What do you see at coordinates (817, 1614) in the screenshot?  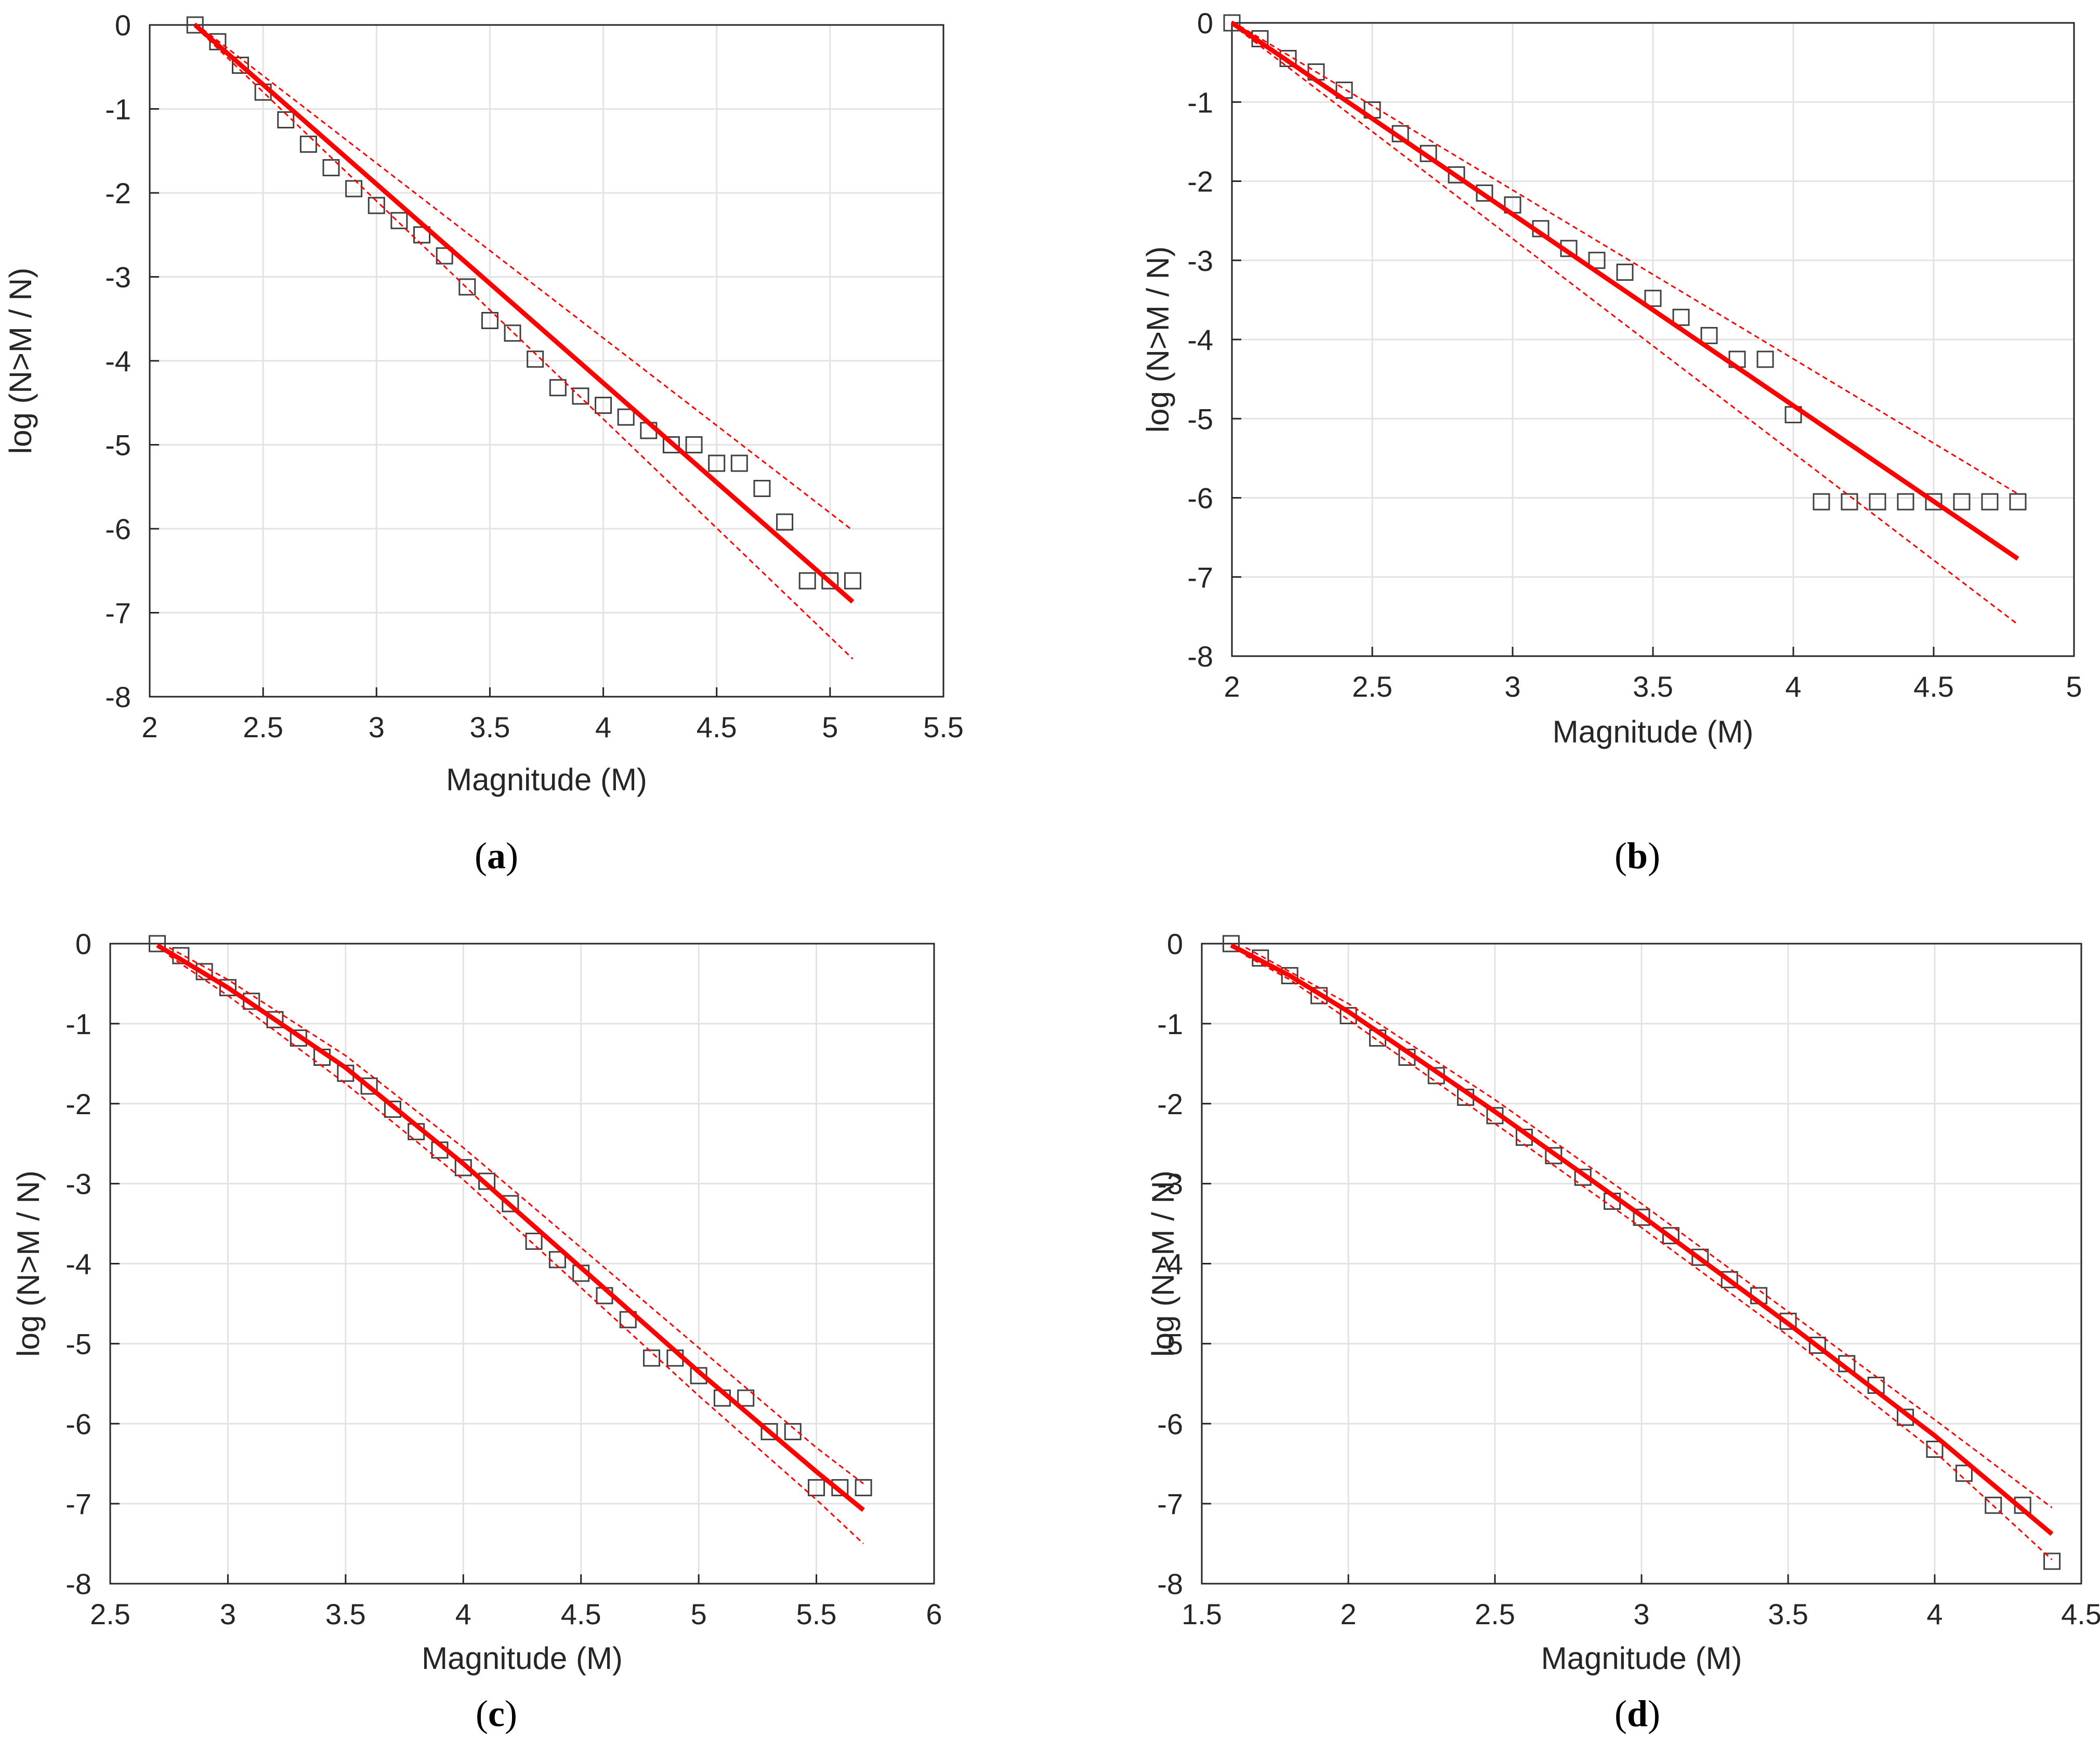 I see `x-tick-label: 5.5` at bounding box center [817, 1614].